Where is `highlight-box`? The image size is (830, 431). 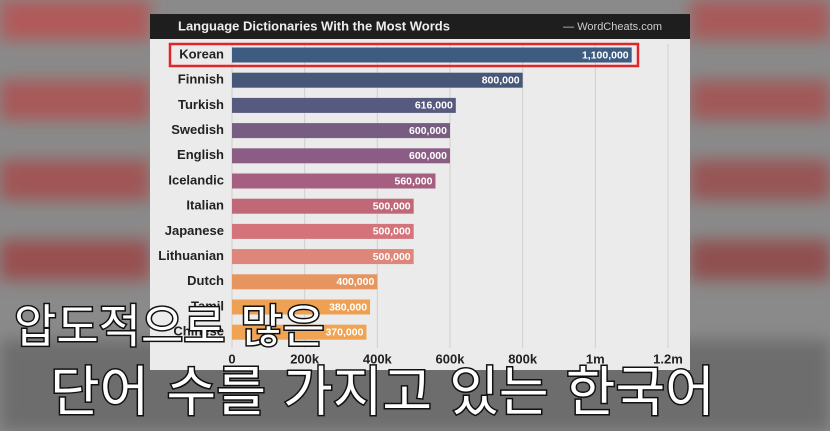
highlight-box is located at coordinates (404, 55).